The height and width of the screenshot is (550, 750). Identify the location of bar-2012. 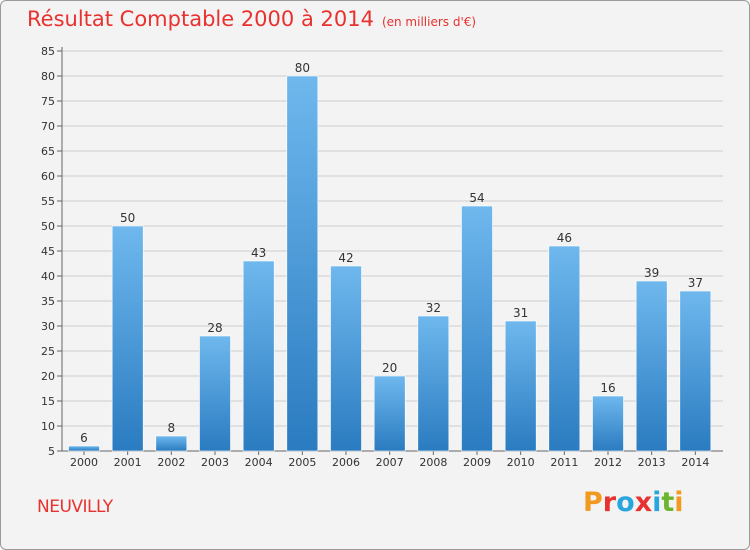
(608, 423).